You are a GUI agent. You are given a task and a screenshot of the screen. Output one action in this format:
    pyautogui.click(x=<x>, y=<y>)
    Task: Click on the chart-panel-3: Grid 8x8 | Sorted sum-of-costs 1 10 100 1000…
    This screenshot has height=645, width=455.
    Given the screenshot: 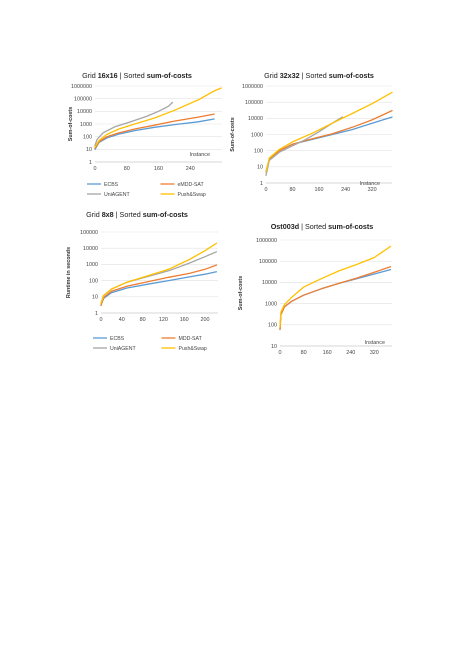 What is the action you would take?
    pyautogui.click(x=142, y=281)
    